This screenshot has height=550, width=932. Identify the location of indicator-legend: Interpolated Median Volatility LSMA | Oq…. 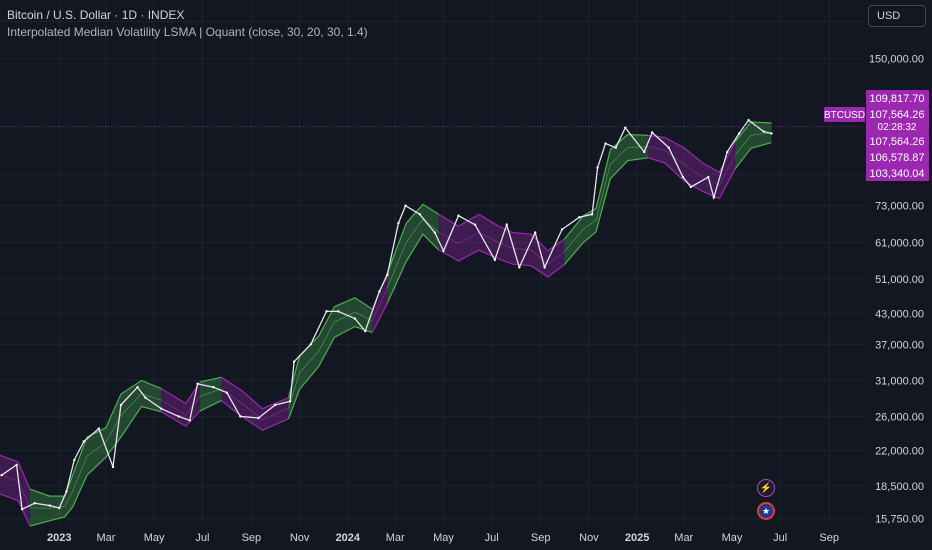
(187, 32).